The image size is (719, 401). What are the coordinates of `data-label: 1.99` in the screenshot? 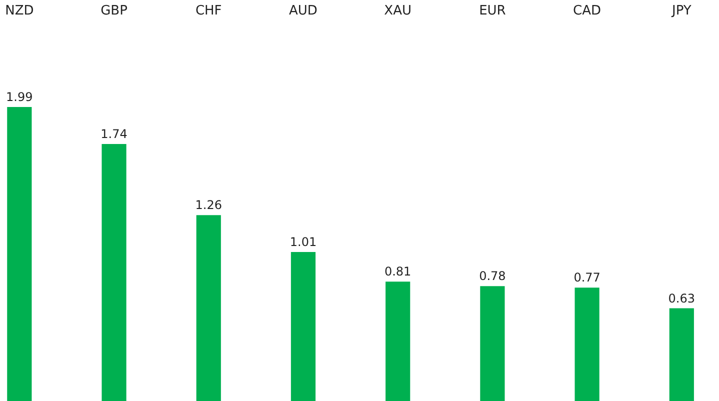 It's located at (19, 97).